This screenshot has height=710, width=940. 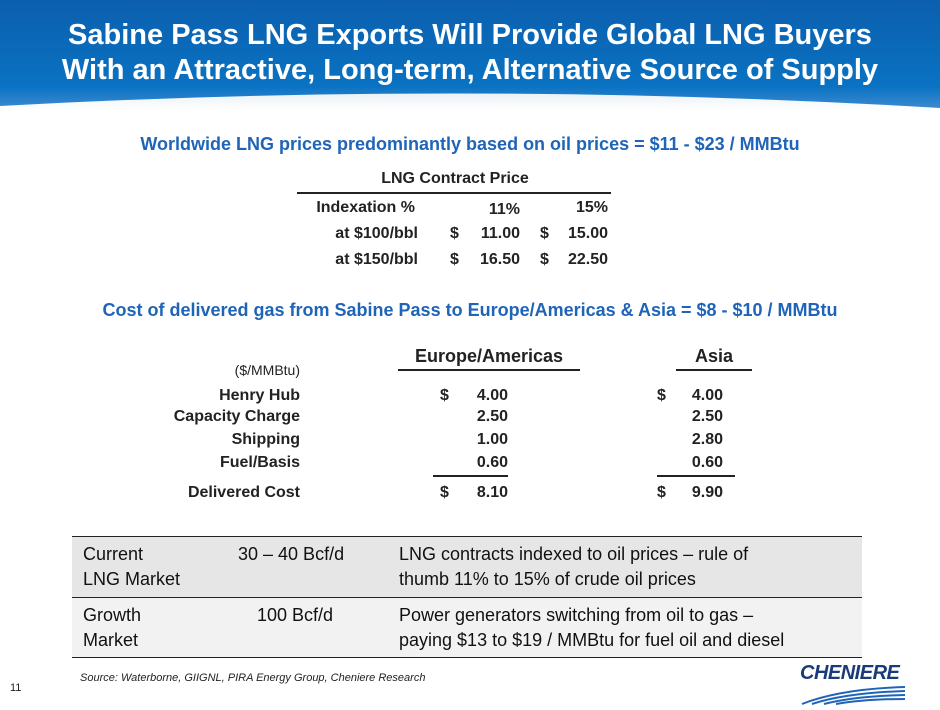 What do you see at coordinates (850, 673) in the screenshot?
I see `logo-text: CHENIERE` at bounding box center [850, 673].